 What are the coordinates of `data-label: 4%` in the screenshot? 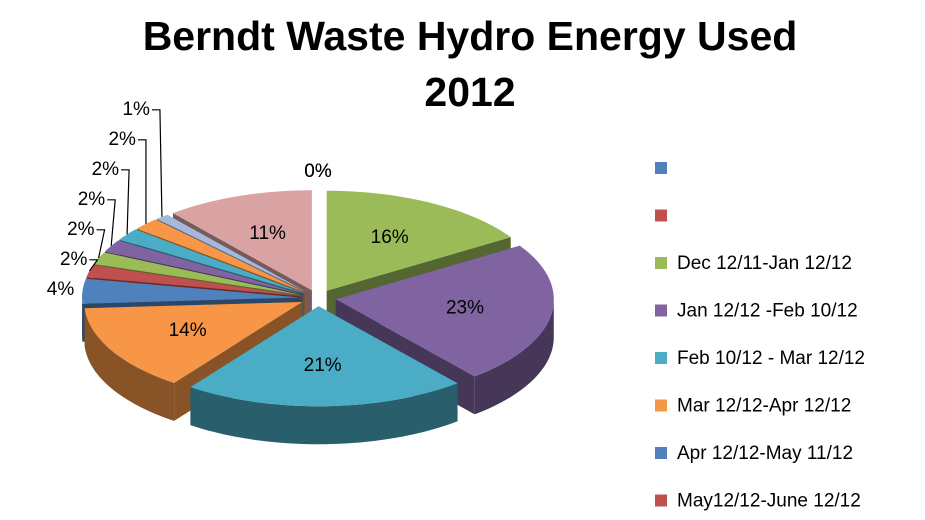 It's located at (61, 289).